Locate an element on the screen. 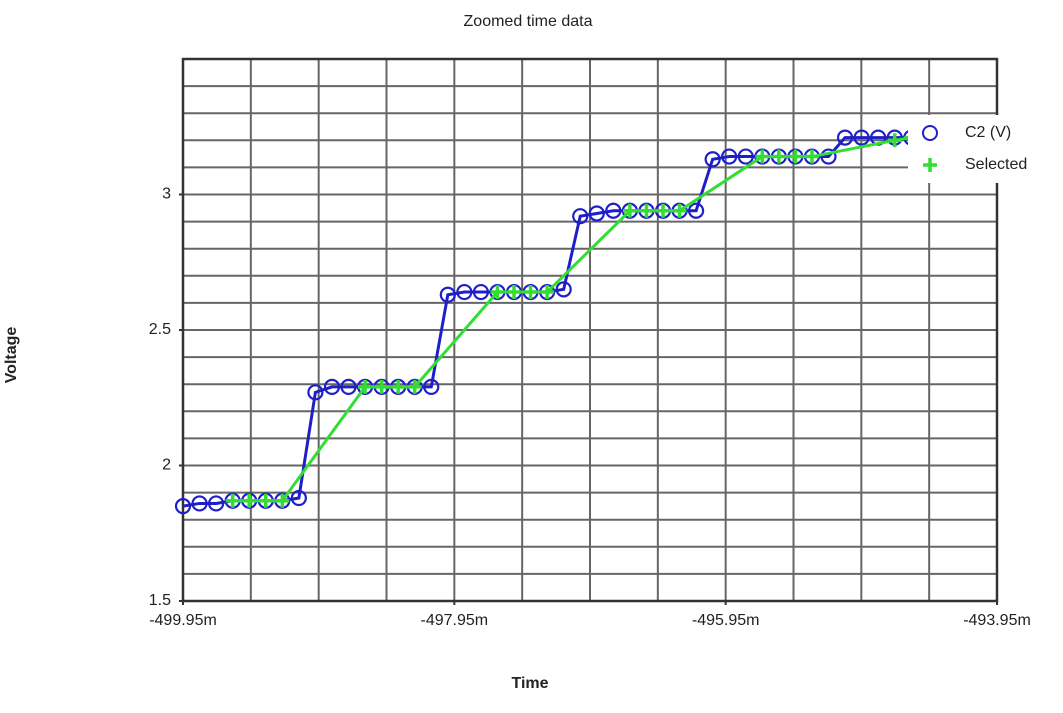 This screenshot has height=713, width=1063. y-tick-label: 2.5 is located at coordinates (160, 329).